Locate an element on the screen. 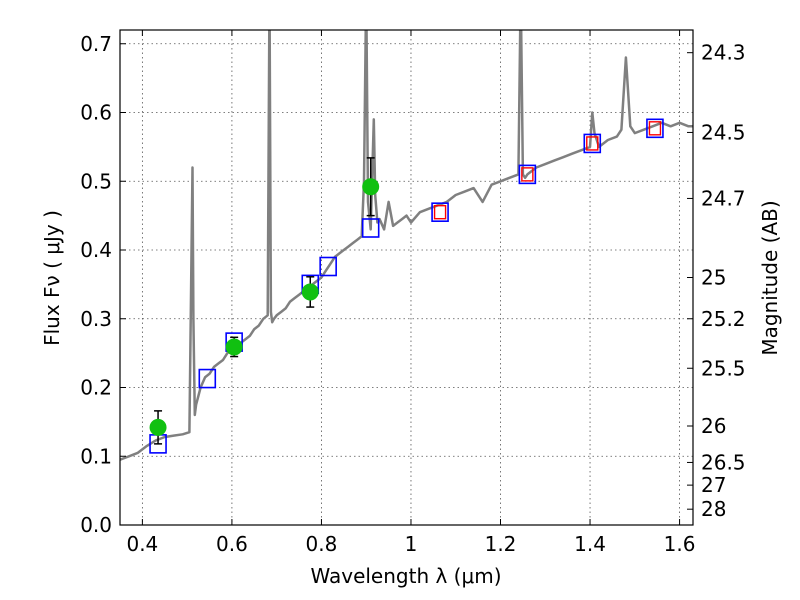 The image size is (800, 600). x-tick-label-4: 1.2 is located at coordinates (501, 544).